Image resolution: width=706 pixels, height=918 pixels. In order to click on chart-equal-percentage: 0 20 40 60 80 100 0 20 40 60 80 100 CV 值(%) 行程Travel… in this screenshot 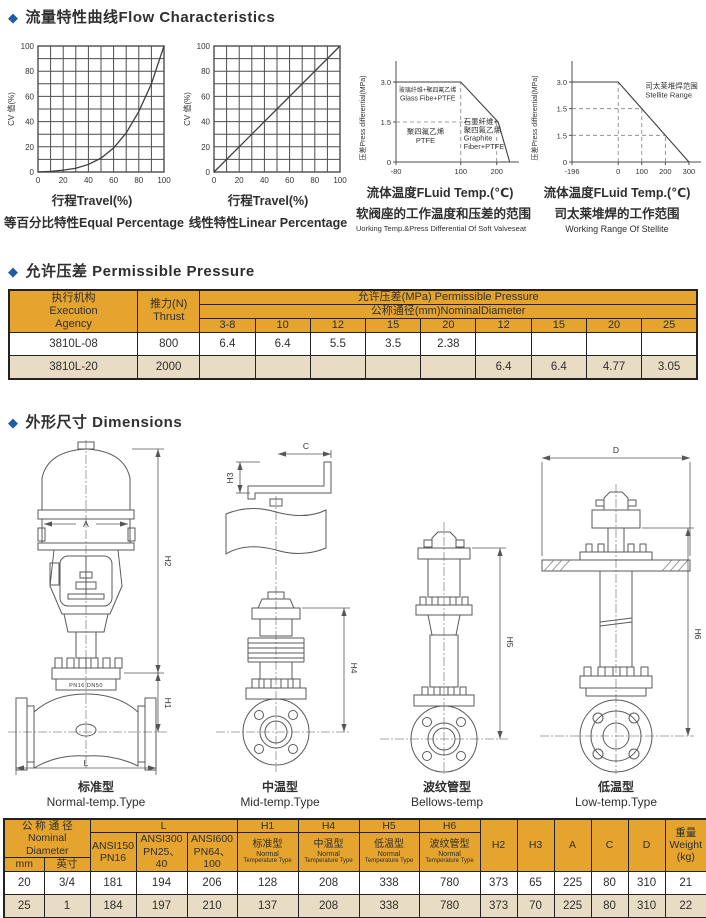, I will do `click(94, 135)`.